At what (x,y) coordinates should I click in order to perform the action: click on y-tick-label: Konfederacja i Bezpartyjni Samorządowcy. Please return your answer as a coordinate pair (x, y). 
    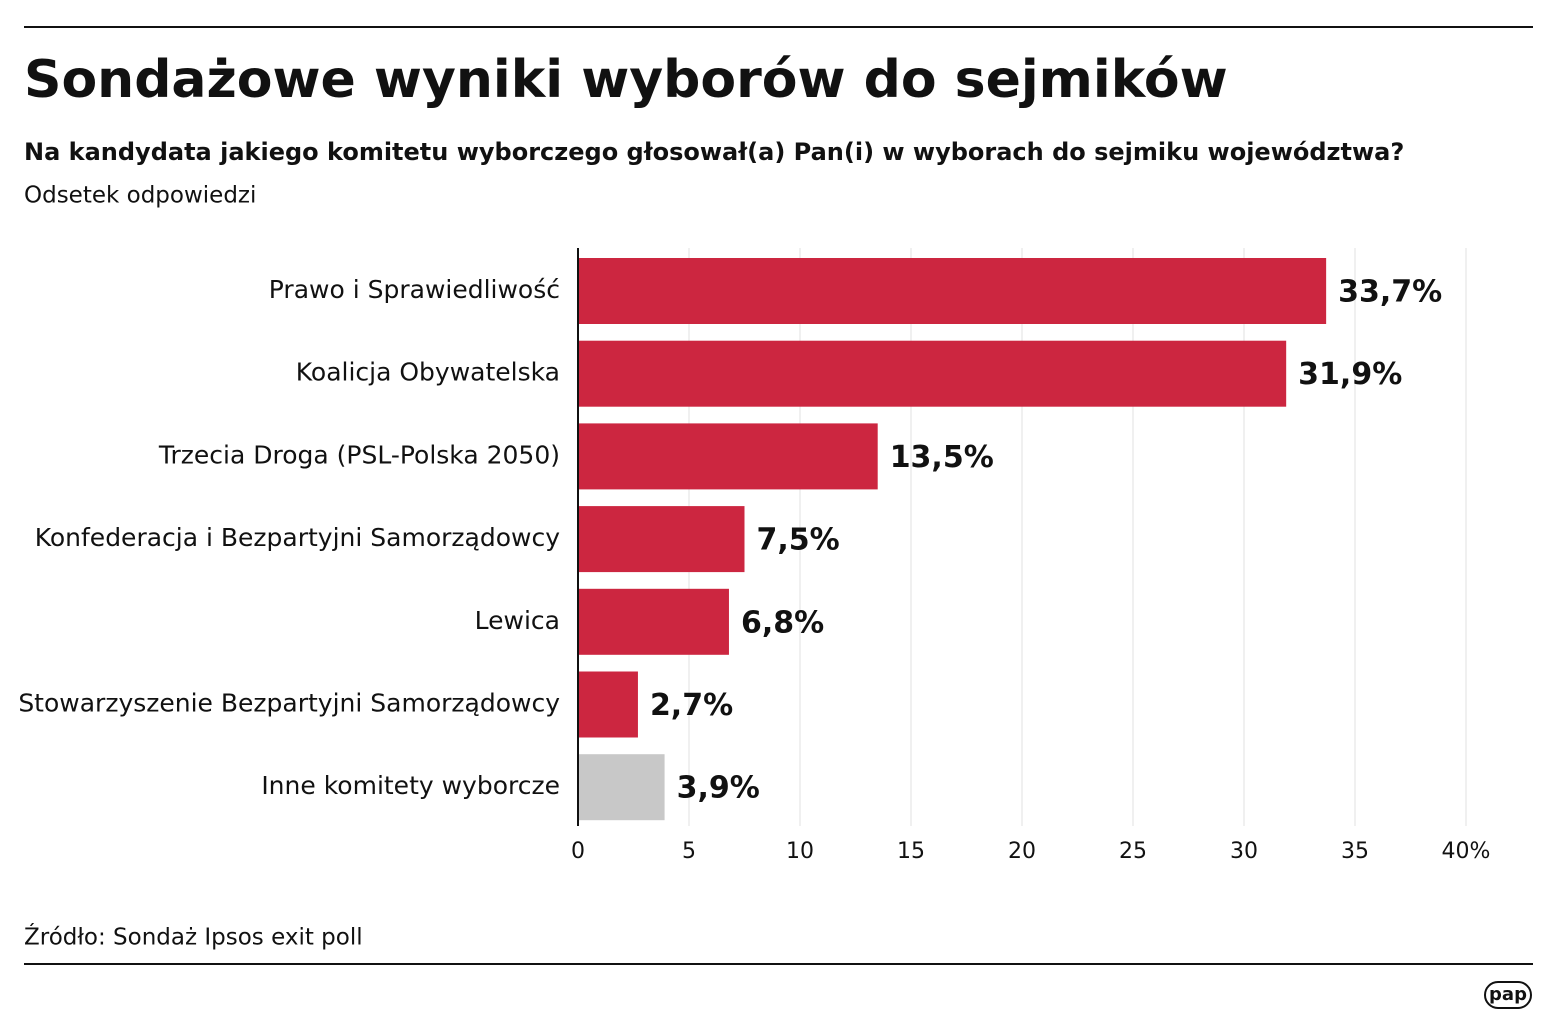
    Looking at the image, I should click on (297, 537).